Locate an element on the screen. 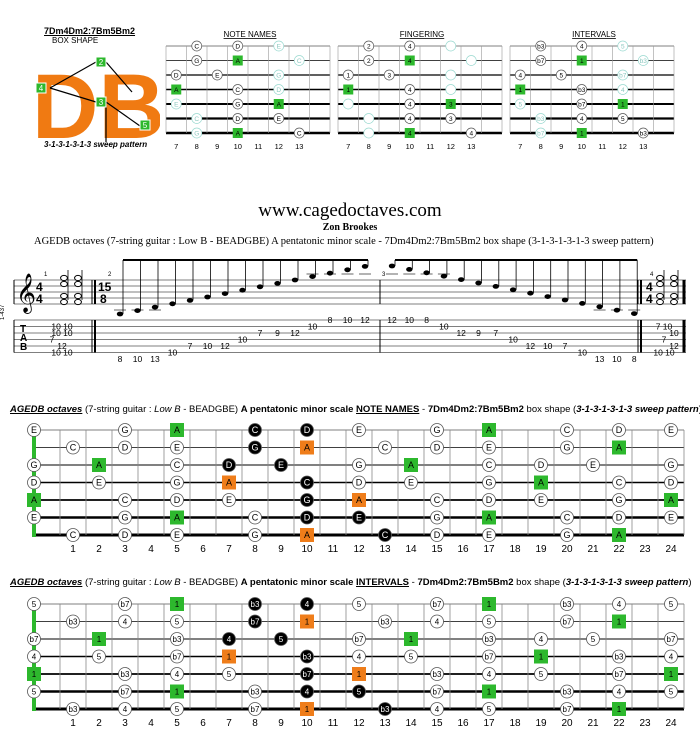 The height and width of the screenshot is (746, 700). mini-fret-number: 11 is located at coordinates (602, 146).